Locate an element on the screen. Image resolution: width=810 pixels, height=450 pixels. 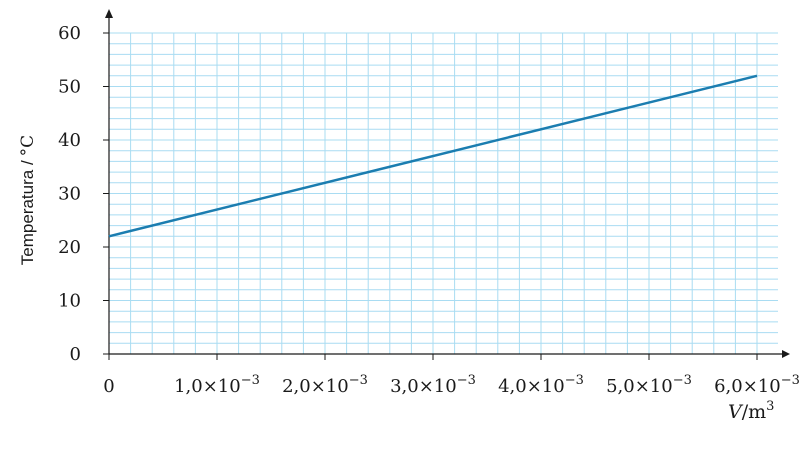
y-tick-label: 10 is located at coordinates (69, 301).